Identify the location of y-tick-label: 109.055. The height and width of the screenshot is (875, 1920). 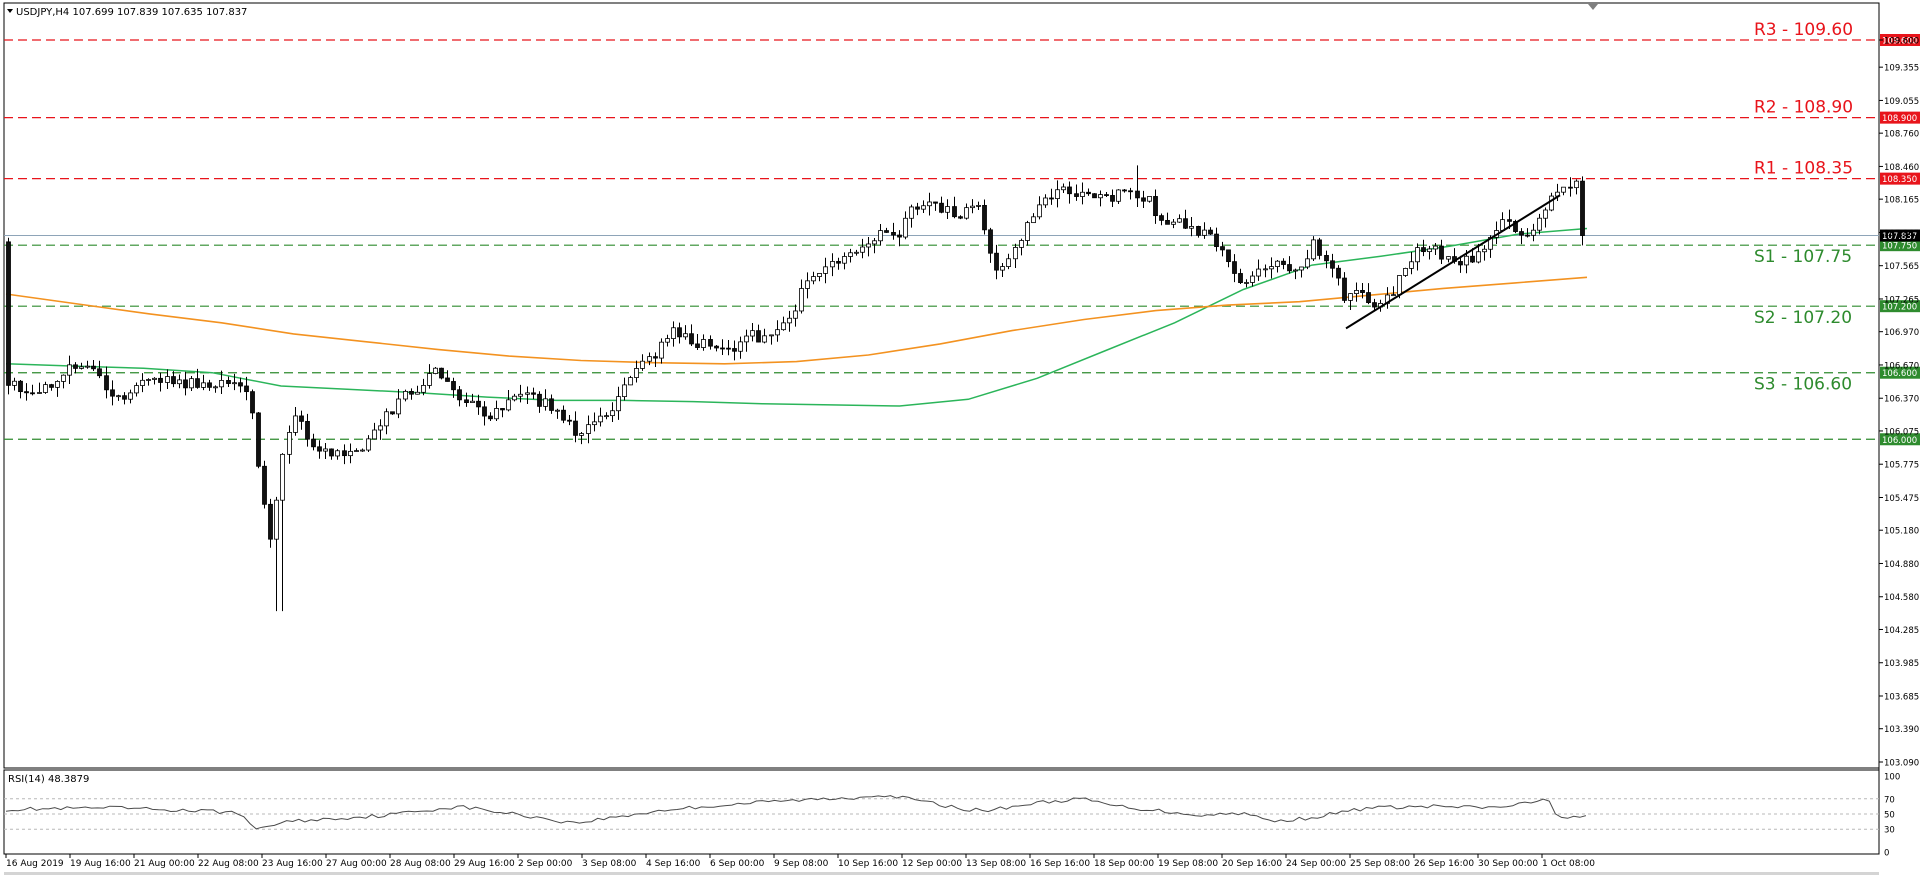
(1901, 102).